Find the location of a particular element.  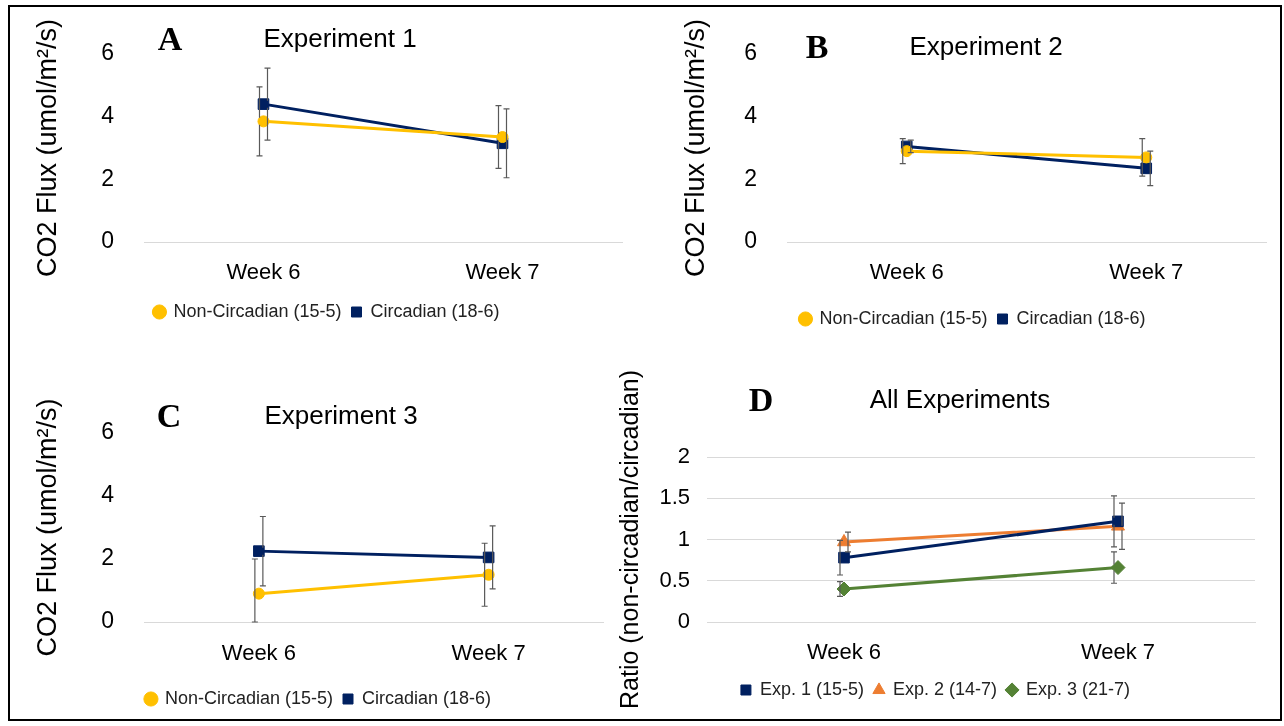

y-tick-label: 0.5 is located at coordinates (674, 579).